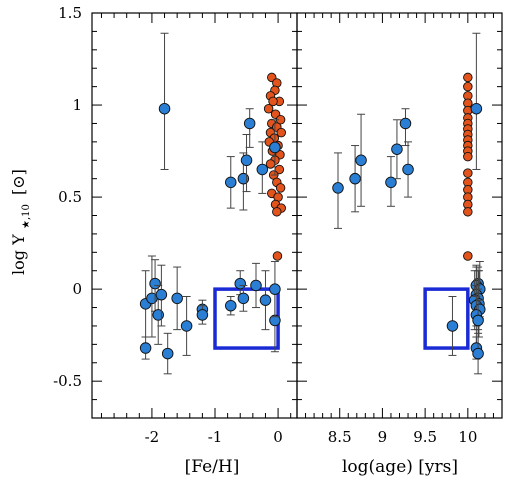 This screenshot has height=492, width=515. Describe the element at coordinates (340, 437) in the screenshot. I see `x-tick-label: 8.5` at that location.